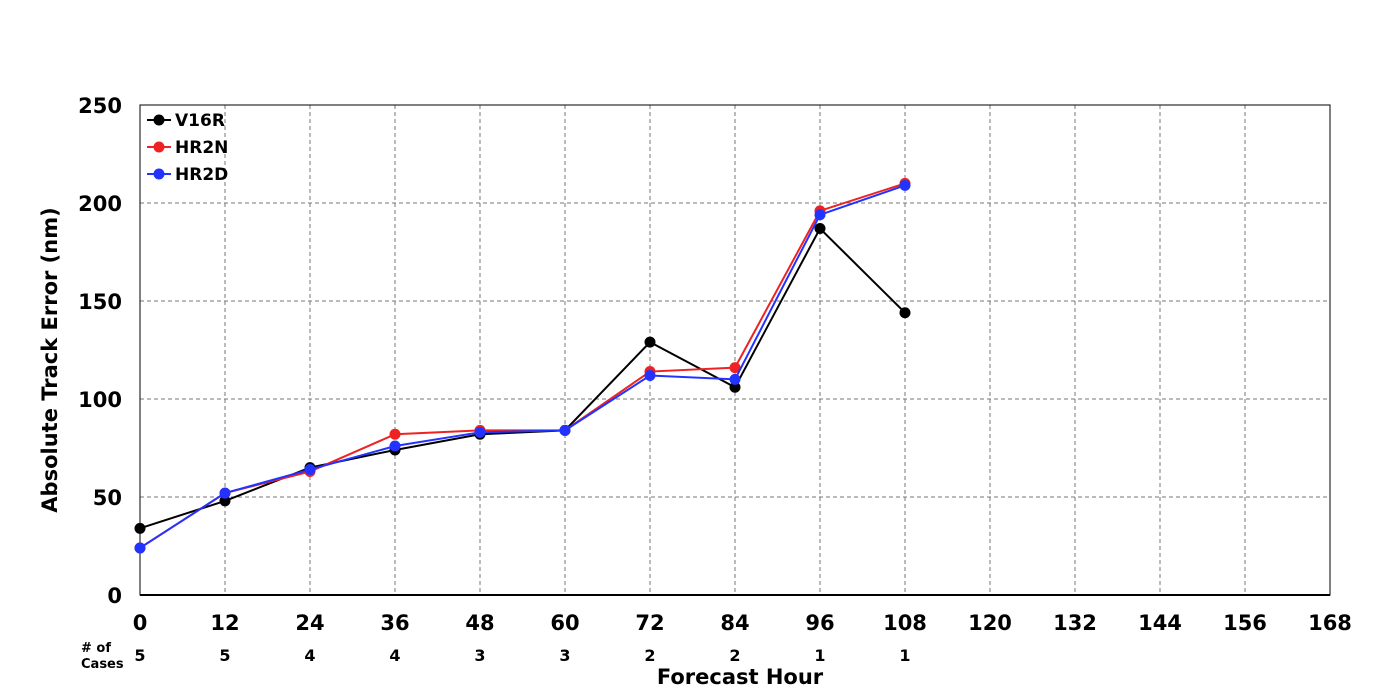 The height and width of the screenshot is (700, 1400). What do you see at coordinates (102, 664) in the screenshot?
I see `cases-label-line2: Cases` at bounding box center [102, 664].